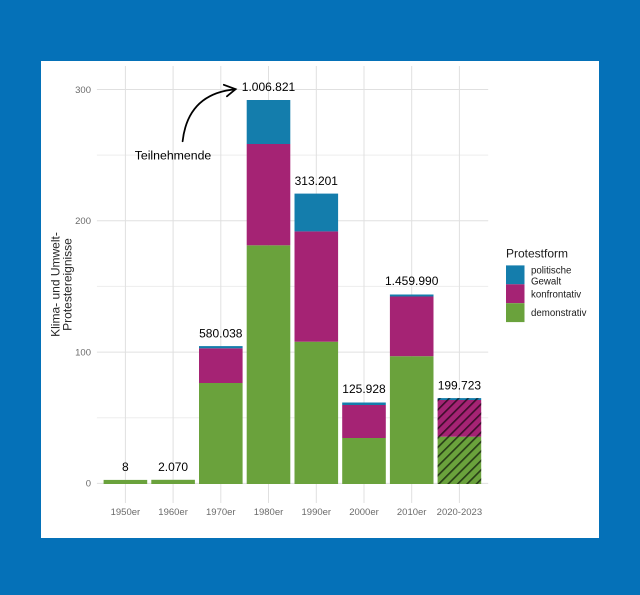 This screenshot has width=640, height=595. I want to click on svg-text: Teilnehmende, so click(173, 156).